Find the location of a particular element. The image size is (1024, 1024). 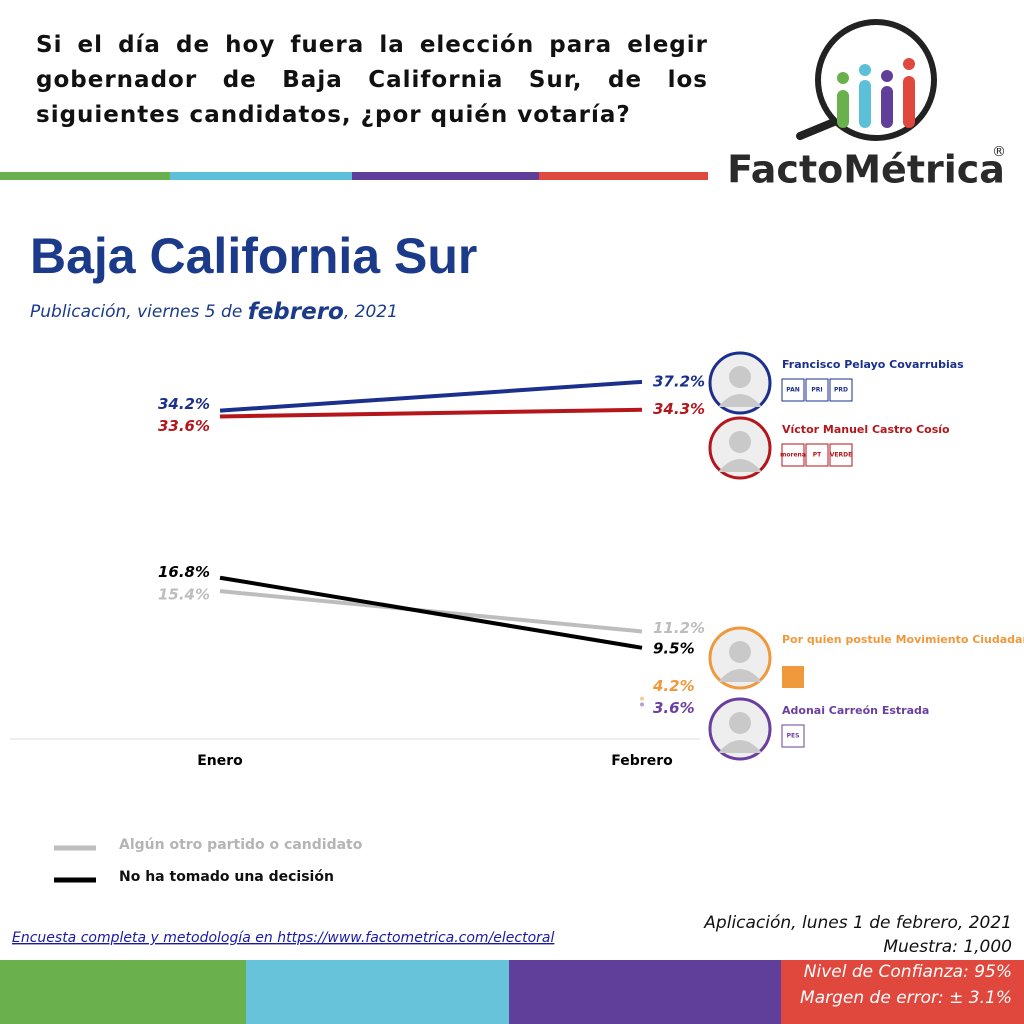

logo-icon is located at coordinates (866, 80).